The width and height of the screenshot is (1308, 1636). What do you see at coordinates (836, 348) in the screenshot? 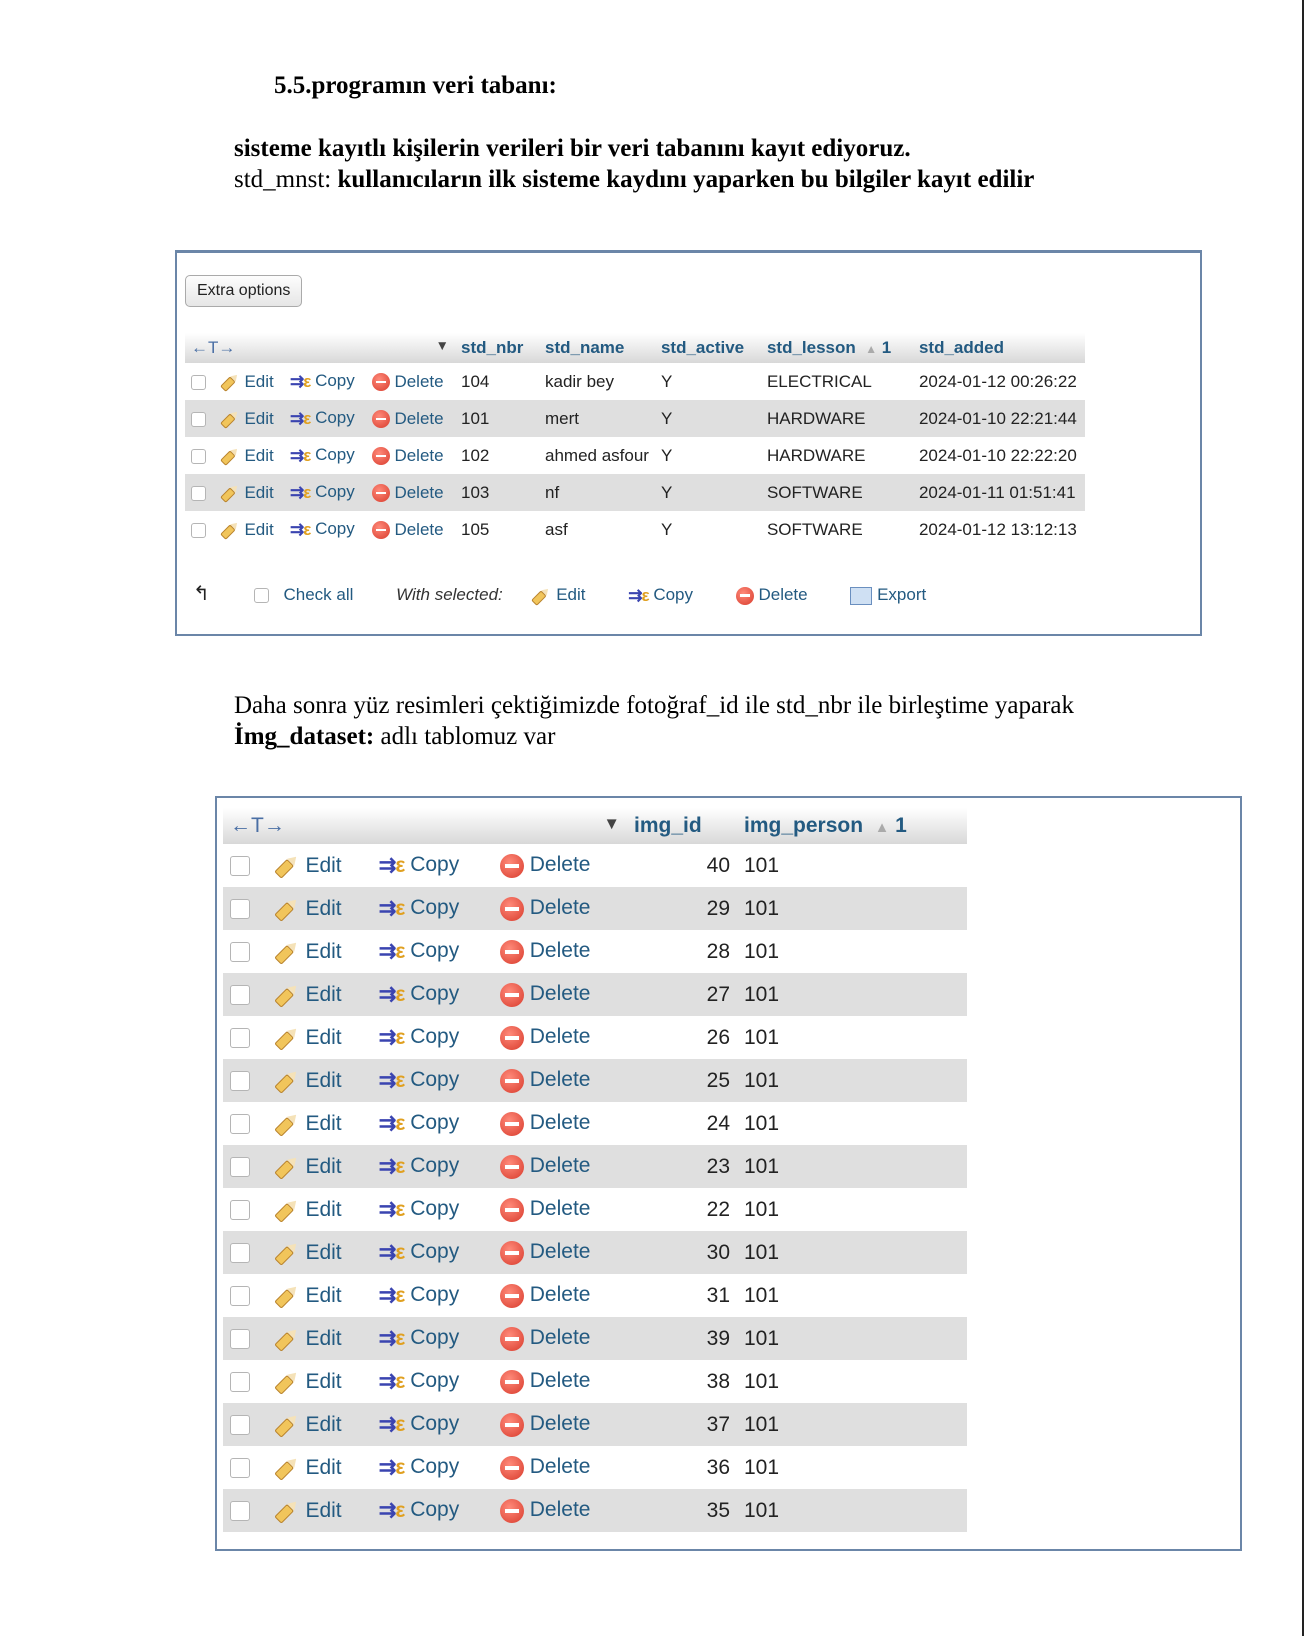
I see `column-header-std-lesson: std_lesson ▲ 1` at bounding box center [836, 348].